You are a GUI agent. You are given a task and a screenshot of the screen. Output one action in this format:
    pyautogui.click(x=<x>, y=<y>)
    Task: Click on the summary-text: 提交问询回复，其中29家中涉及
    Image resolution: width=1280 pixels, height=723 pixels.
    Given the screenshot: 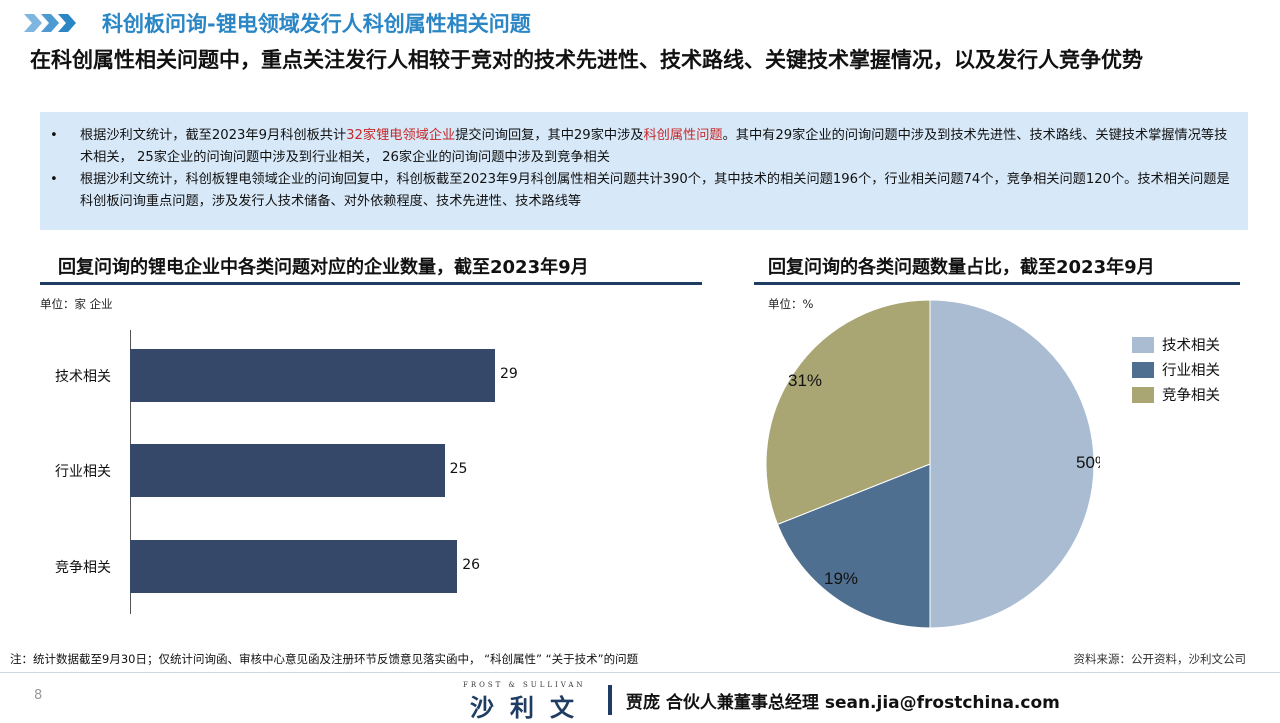 What is the action you would take?
    pyautogui.click(x=549, y=135)
    